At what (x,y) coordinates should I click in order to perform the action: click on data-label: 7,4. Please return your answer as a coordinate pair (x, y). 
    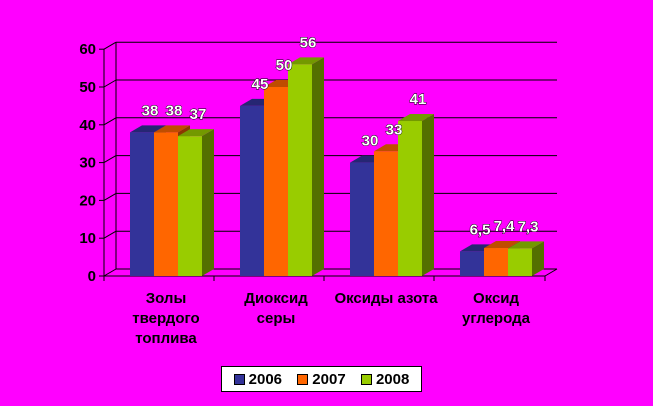
    Looking at the image, I should click on (505, 226).